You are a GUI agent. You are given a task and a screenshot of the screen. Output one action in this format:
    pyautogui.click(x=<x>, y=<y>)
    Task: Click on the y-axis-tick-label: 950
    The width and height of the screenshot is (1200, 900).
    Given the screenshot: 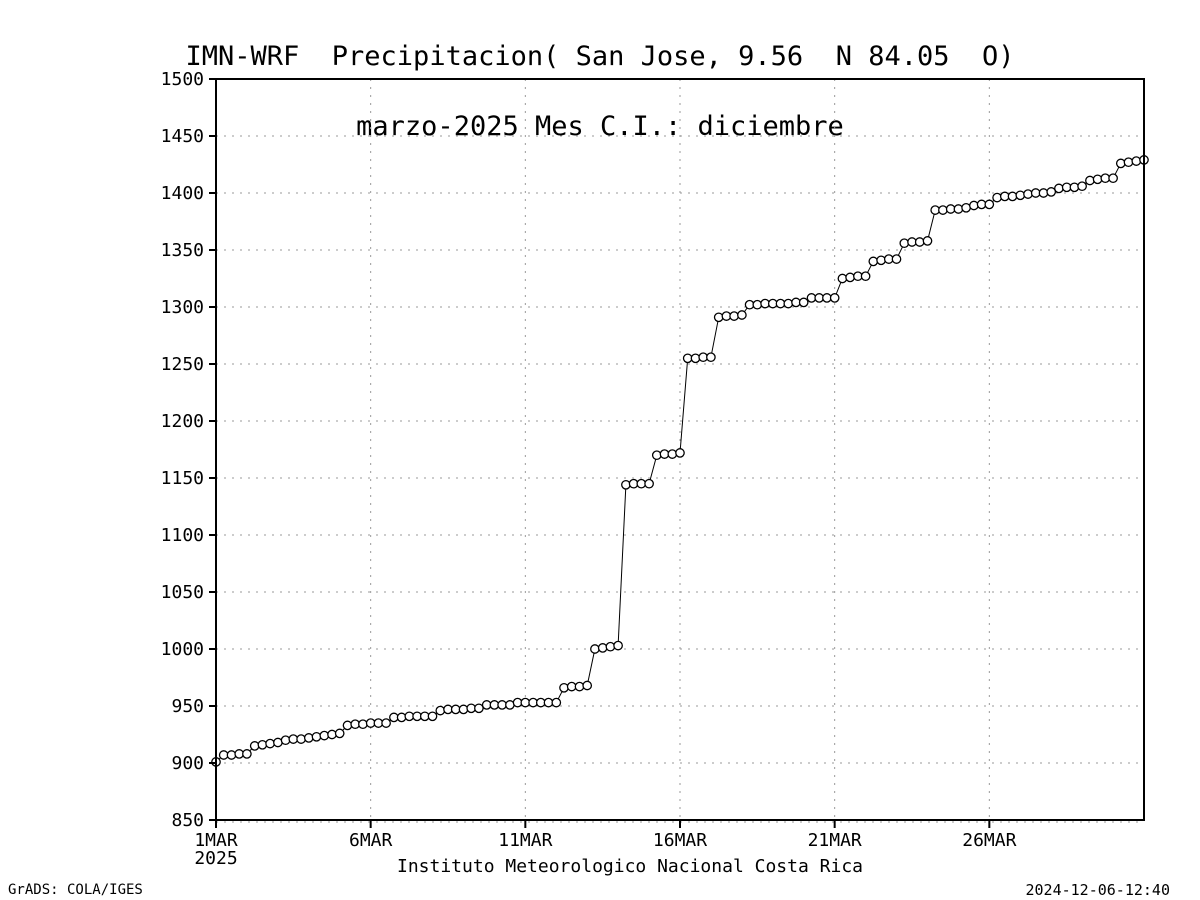 What is the action you would take?
    pyautogui.click(x=187, y=706)
    